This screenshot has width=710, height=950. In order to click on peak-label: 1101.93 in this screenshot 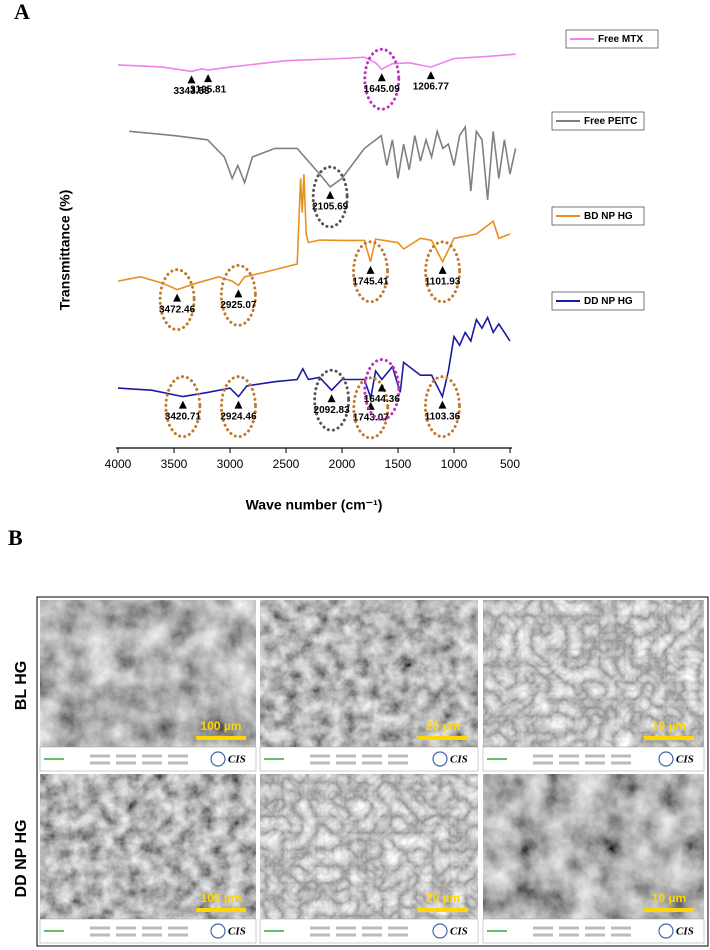, I will do `click(443, 281)`.